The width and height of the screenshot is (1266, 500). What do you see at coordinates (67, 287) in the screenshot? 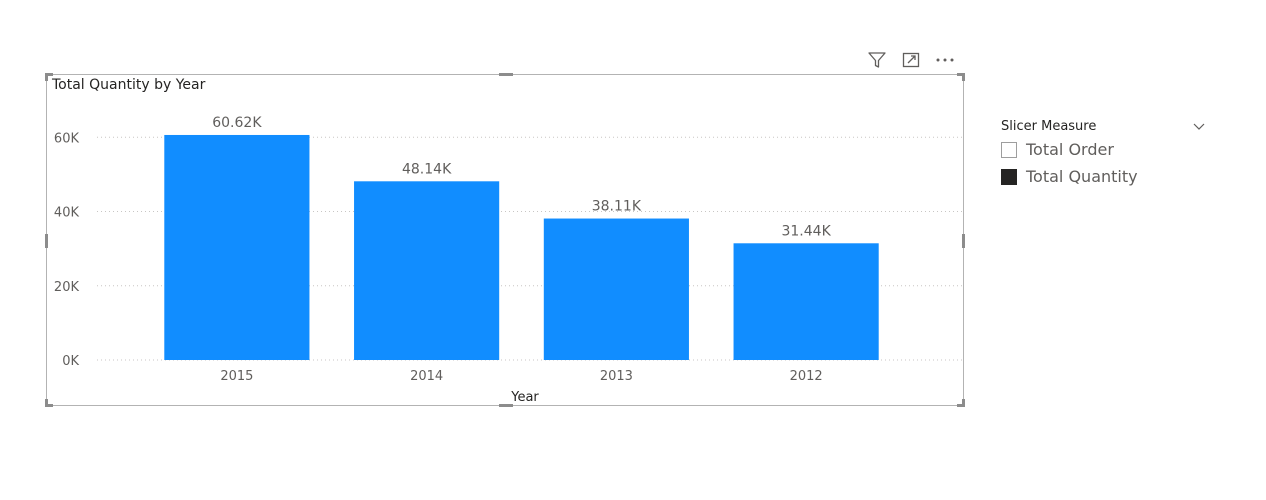
I see `y-tick-label: 20K` at bounding box center [67, 287].